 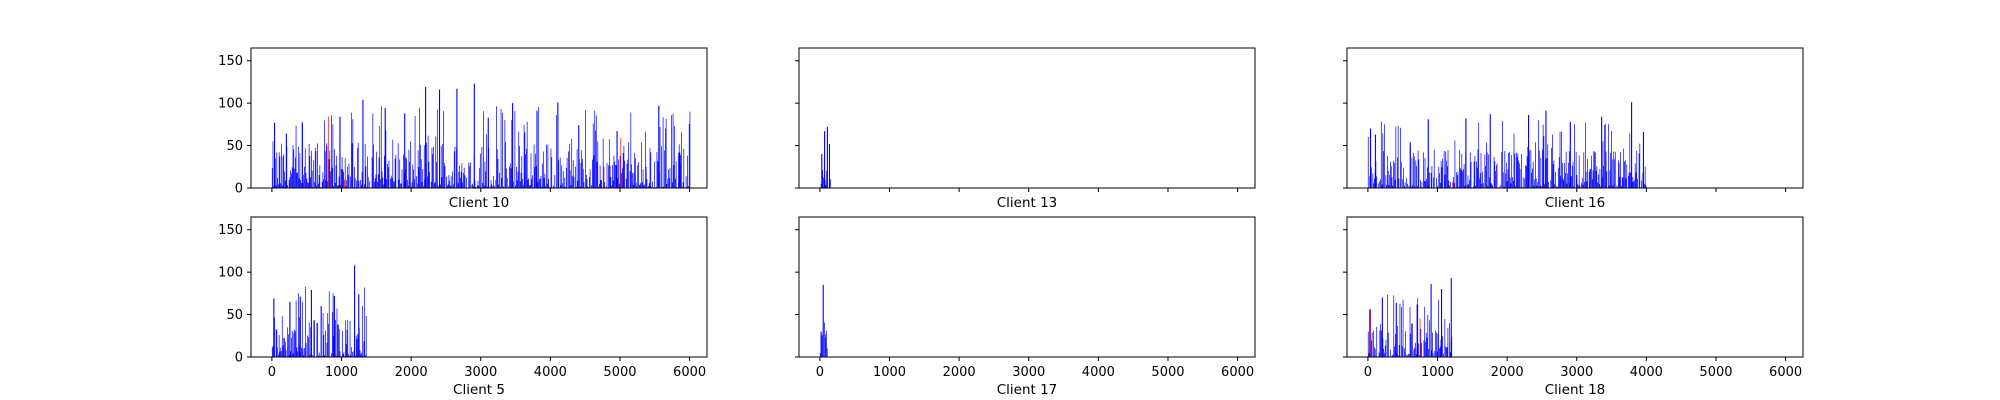 What do you see at coordinates (1410, 317) in the screenshot?
I see `bar-series` at bounding box center [1410, 317].